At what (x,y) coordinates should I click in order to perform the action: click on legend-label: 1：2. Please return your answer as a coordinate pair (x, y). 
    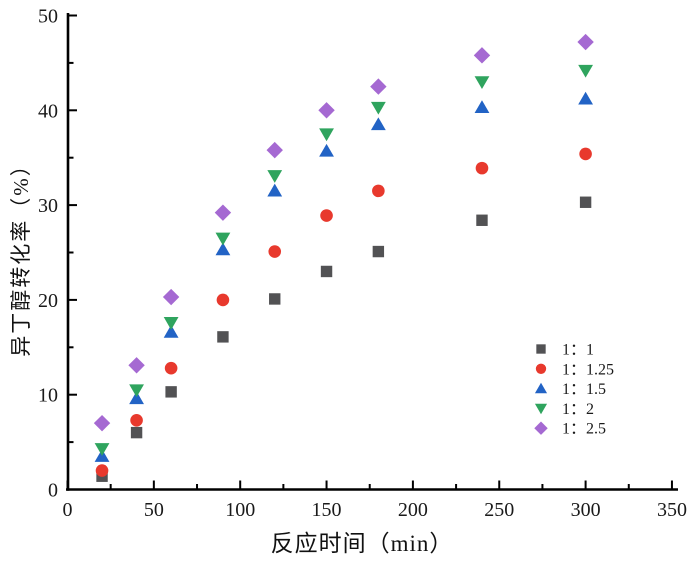
    Looking at the image, I should click on (578, 409).